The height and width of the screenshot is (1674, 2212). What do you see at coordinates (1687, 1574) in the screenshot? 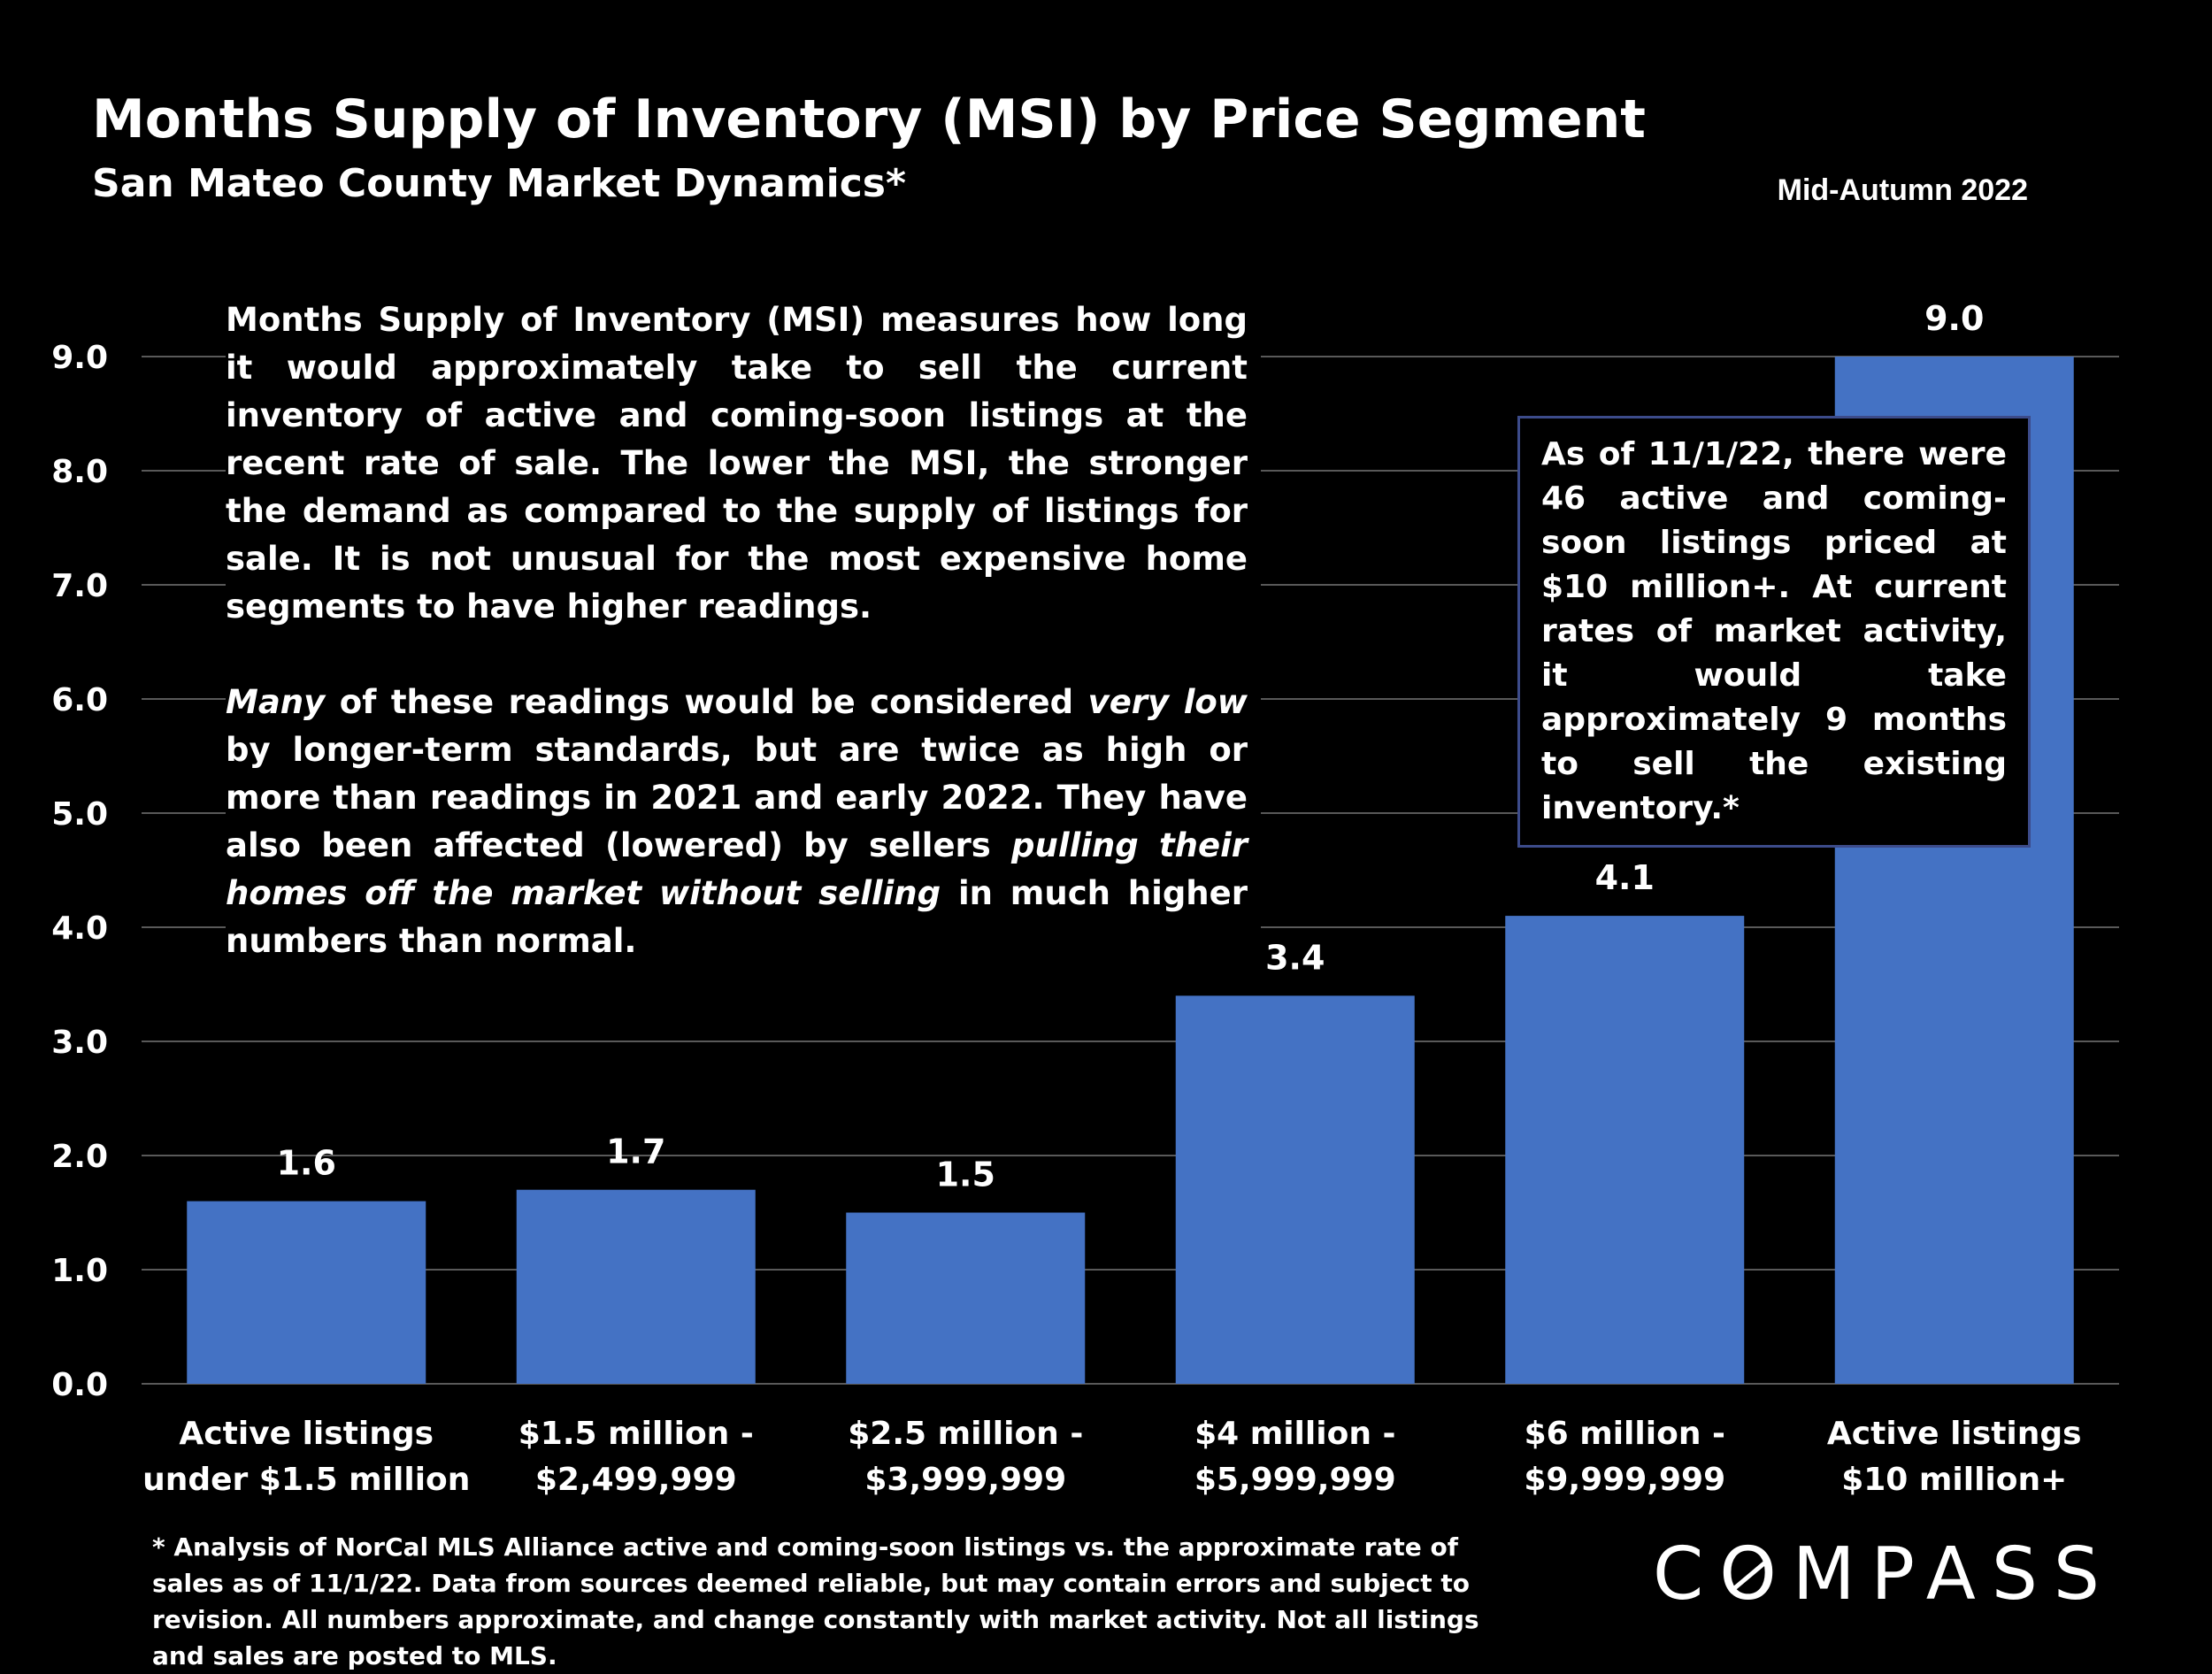
I see `logo-letters: C` at bounding box center [1687, 1574].